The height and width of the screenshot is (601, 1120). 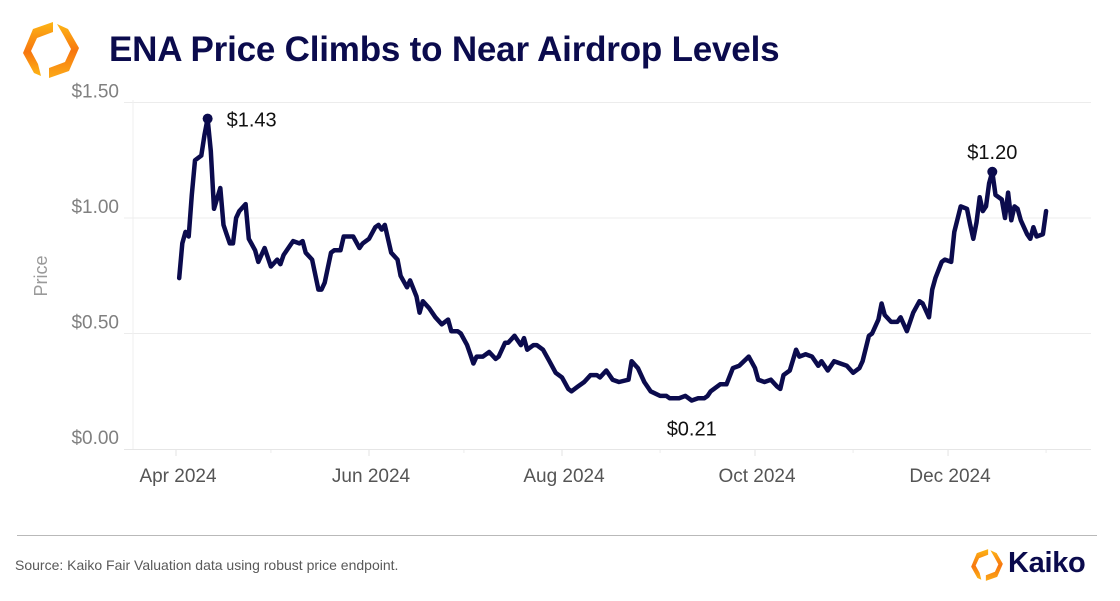 I want to click on x-tick-label: Dec 2024, so click(x=950, y=476).